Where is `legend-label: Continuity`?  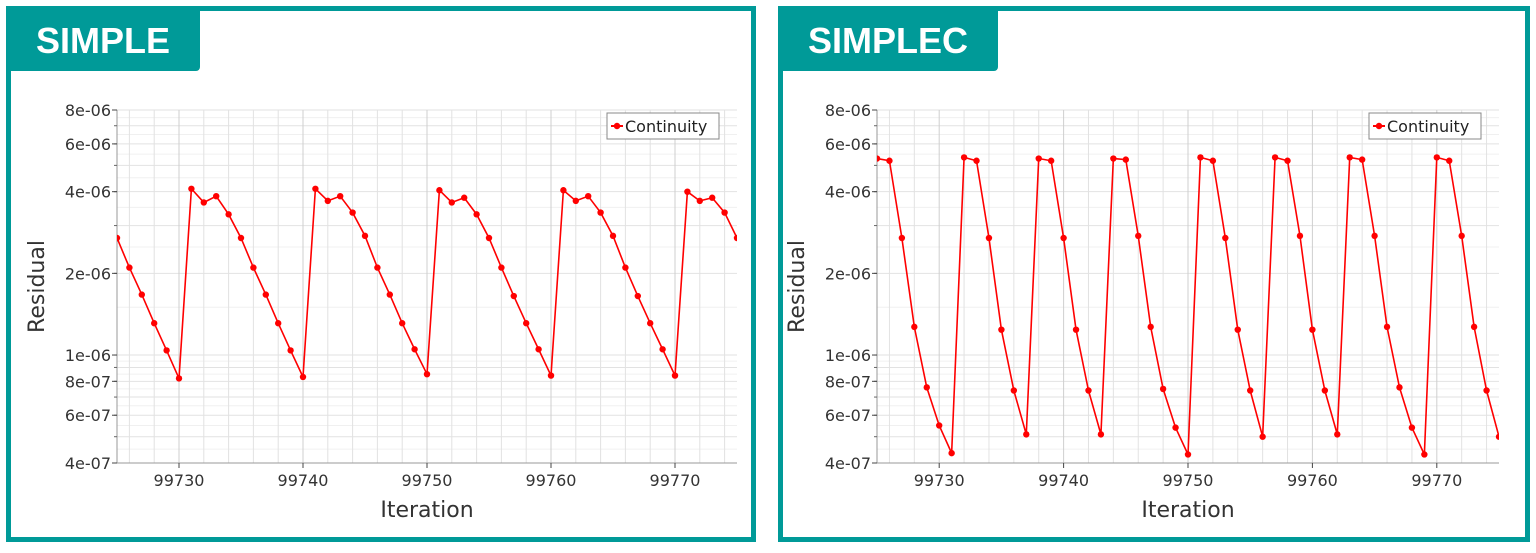
legend-label: Continuity is located at coordinates (666, 126).